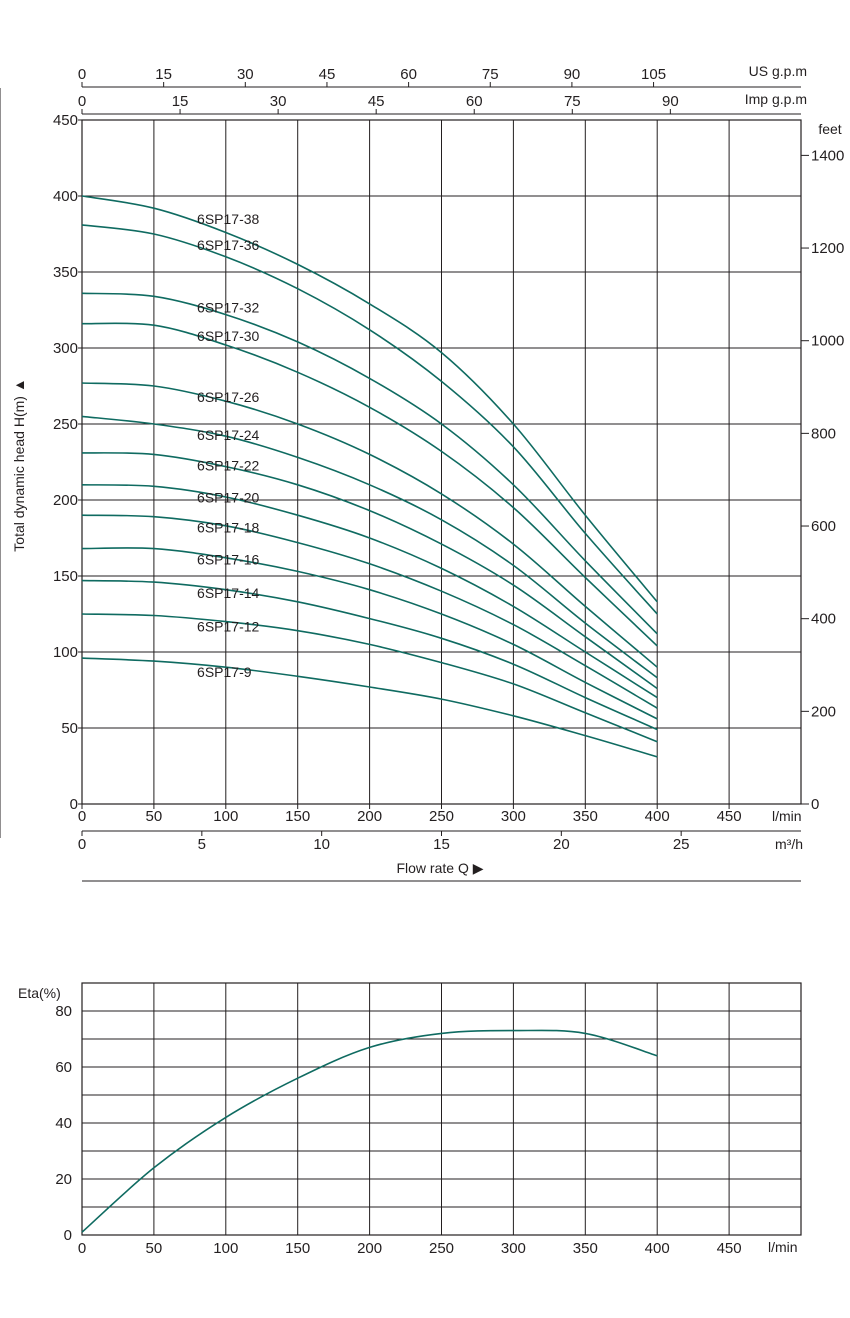 This screenshot has width=850, height=1318. I want to click on y-axis-tick-label: 50, so click(69, 728).